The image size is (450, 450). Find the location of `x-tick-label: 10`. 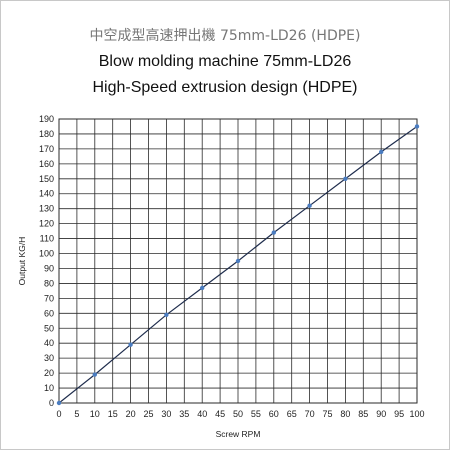

x-tick-label: 10 is located at coordinates (95, 414).